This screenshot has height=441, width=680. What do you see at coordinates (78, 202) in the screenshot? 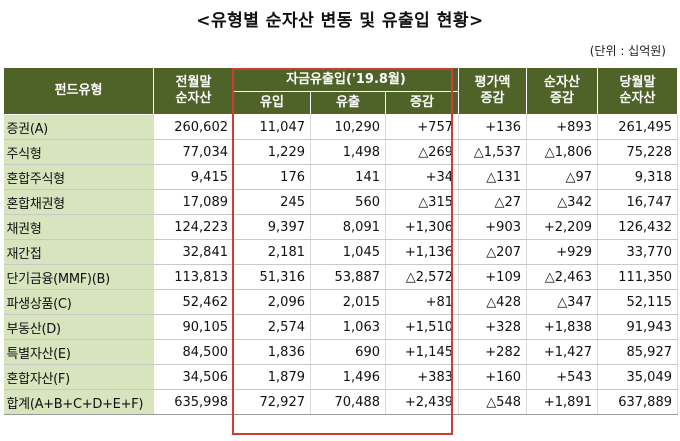
I see `row-fund-type: 혼합채권형` at bounding box center [78, 202].